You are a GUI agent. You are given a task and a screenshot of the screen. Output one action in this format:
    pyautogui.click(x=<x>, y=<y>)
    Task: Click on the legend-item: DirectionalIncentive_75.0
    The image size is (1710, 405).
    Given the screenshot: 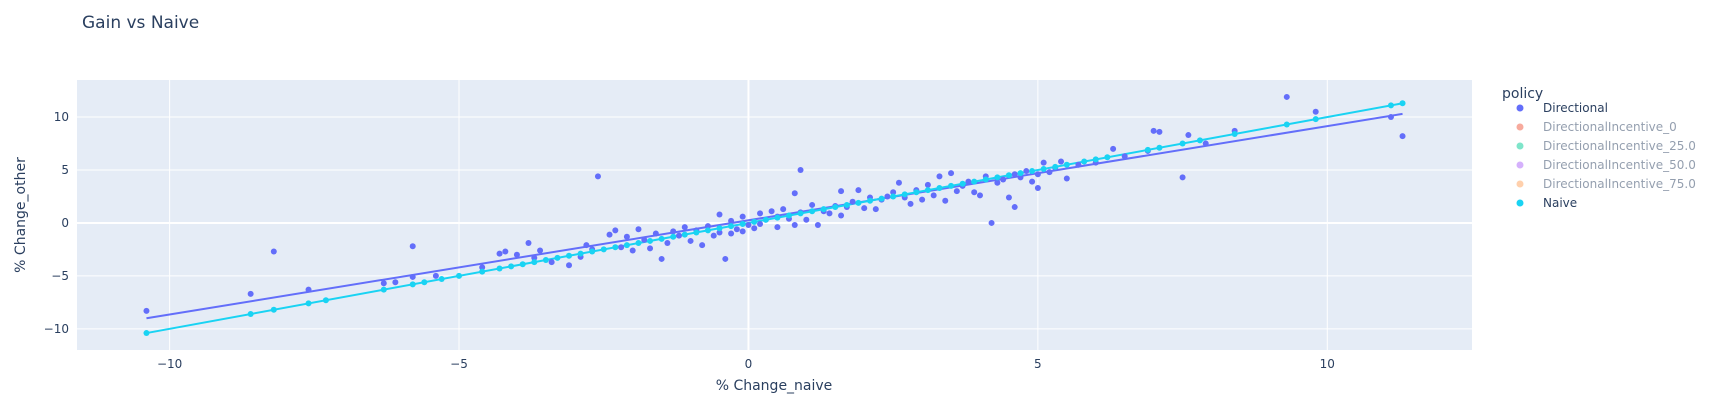 What is the action you would take?
    pyautogui.click(x=1606, y=184)
    